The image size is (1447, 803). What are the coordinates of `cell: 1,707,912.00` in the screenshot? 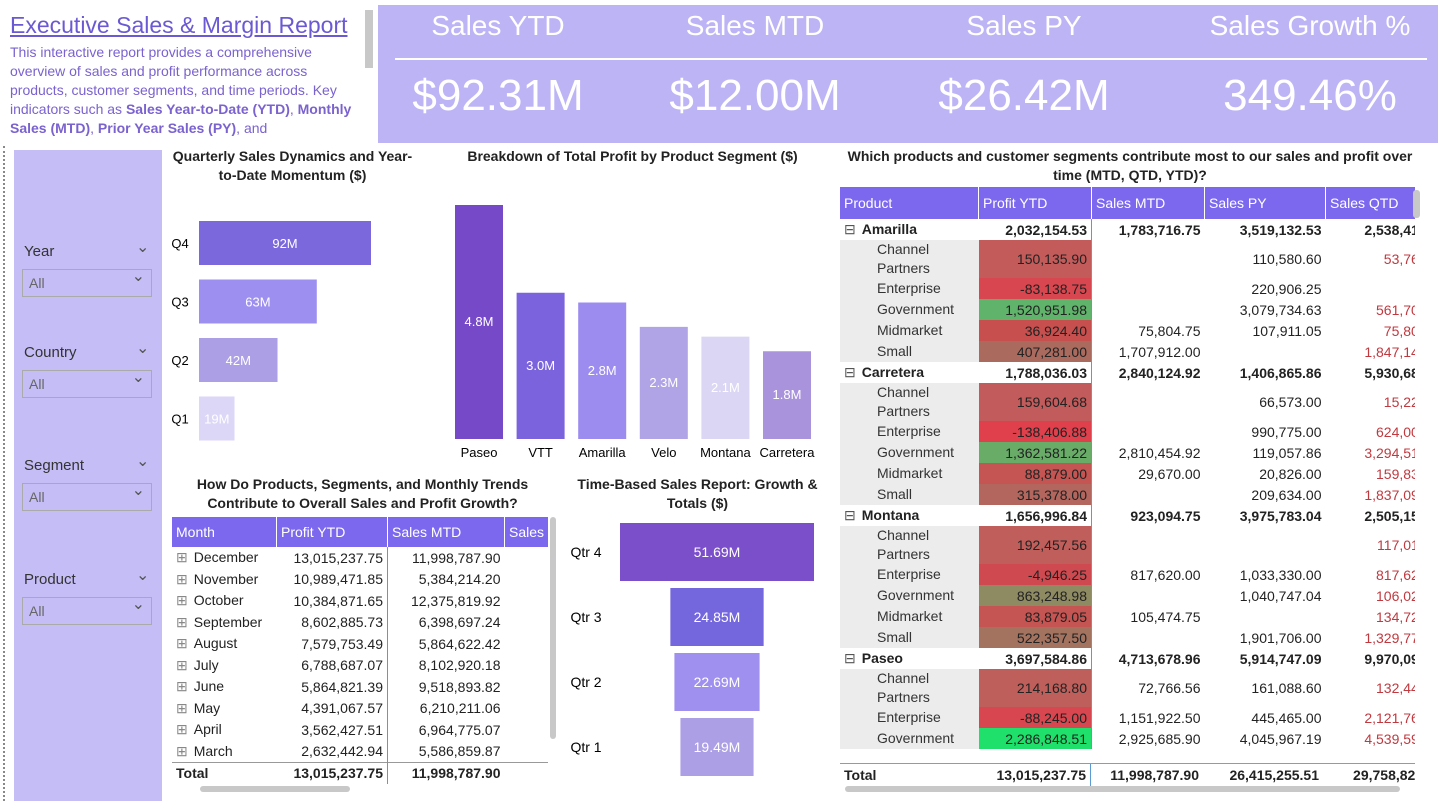 It's located at (1148, 351).